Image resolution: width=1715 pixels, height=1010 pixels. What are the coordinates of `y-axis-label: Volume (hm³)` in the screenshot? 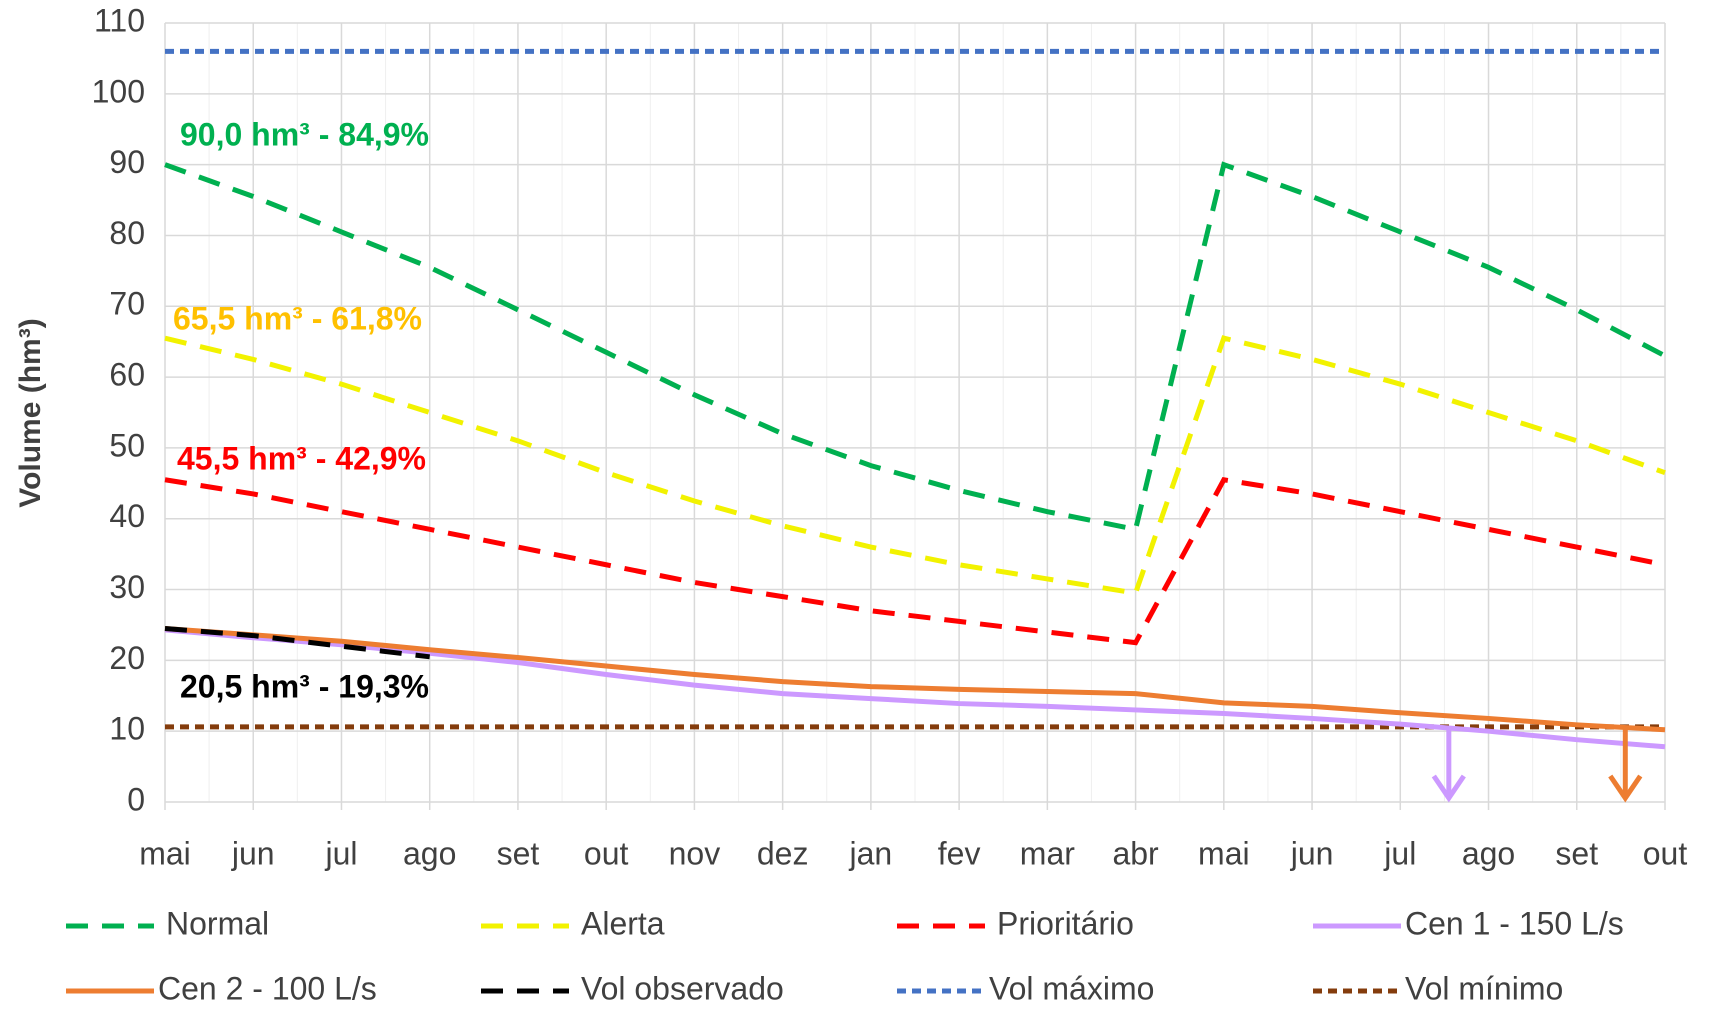 It's located at (30, 412).